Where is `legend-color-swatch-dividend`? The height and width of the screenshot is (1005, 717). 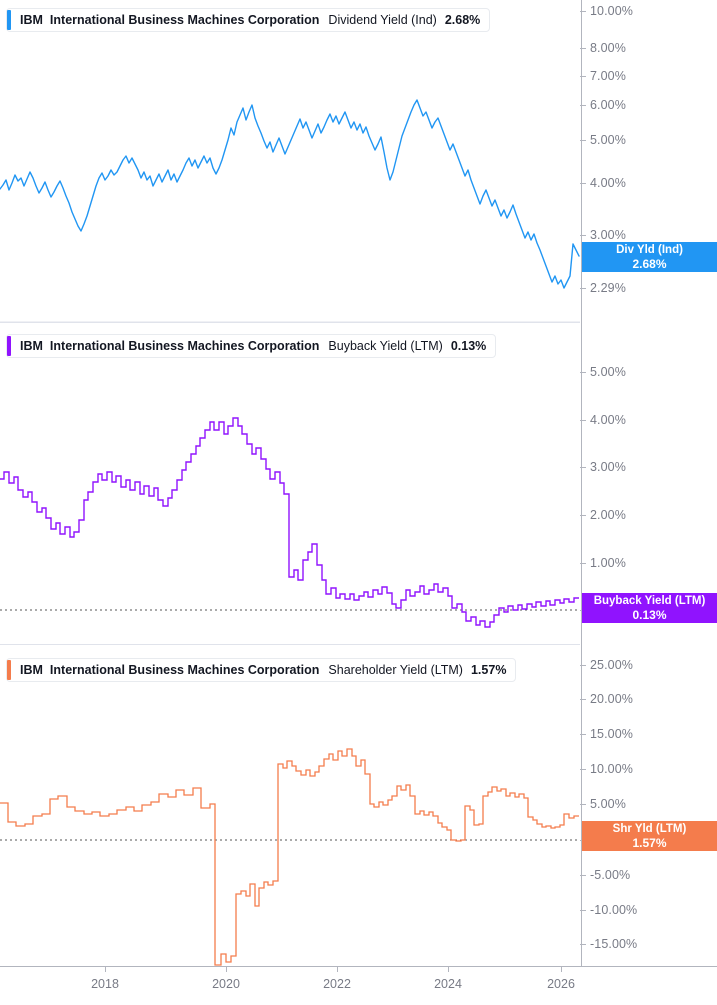 legend-color-swatch-dividend is located at coordinates (9, 20).